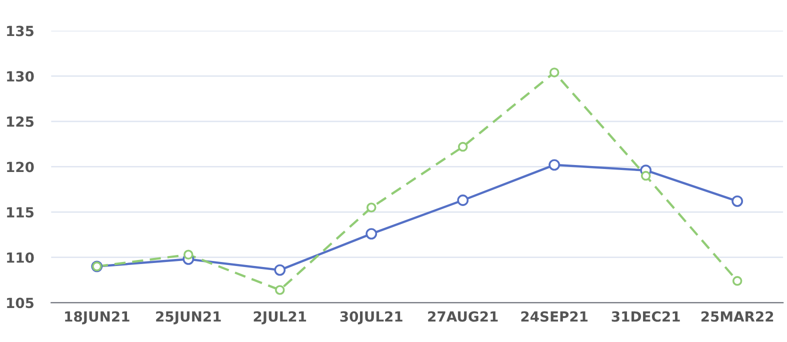 The image size is (787, 342). I want to click on x-tick-label: 30JUL21, so click(371, 317).